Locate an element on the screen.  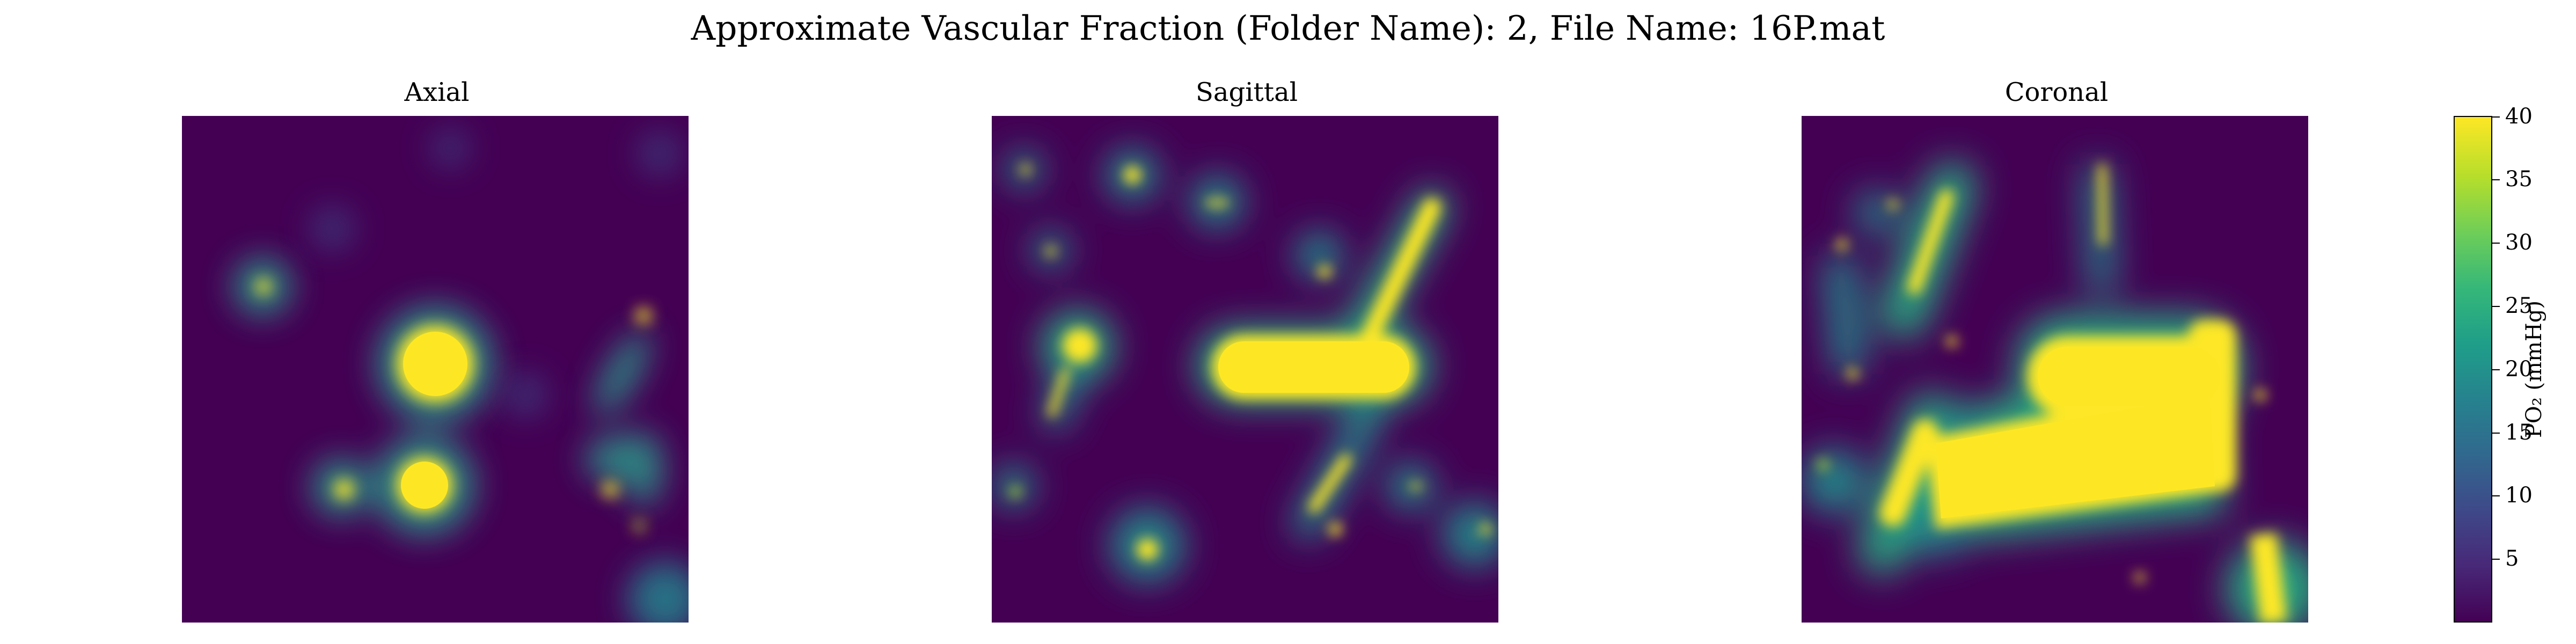
colorbar-tick-label: 5 is located at coordinates (2512, 558).